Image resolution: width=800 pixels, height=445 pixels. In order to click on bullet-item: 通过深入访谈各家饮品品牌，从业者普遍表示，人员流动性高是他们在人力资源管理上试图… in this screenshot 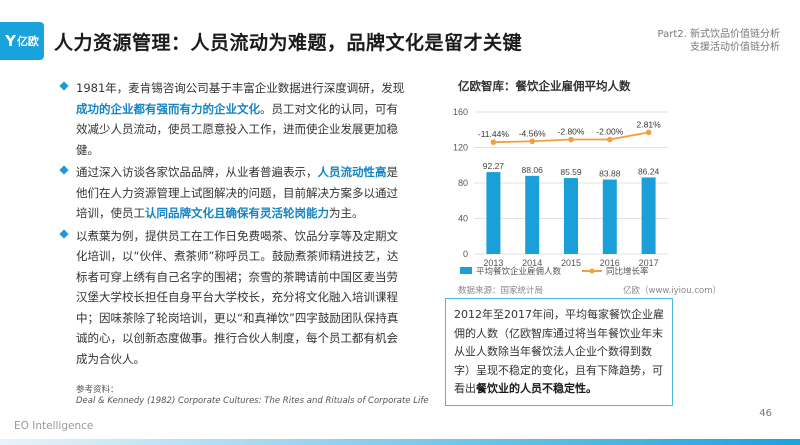, I will do `click(232, 193)`.